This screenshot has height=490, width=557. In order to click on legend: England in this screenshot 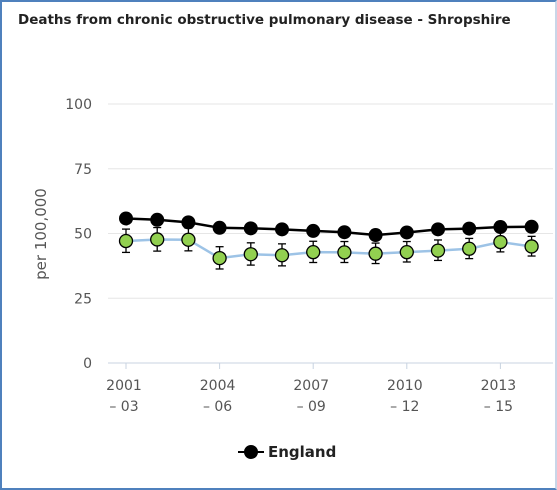, I will do `click(287, 452)`.